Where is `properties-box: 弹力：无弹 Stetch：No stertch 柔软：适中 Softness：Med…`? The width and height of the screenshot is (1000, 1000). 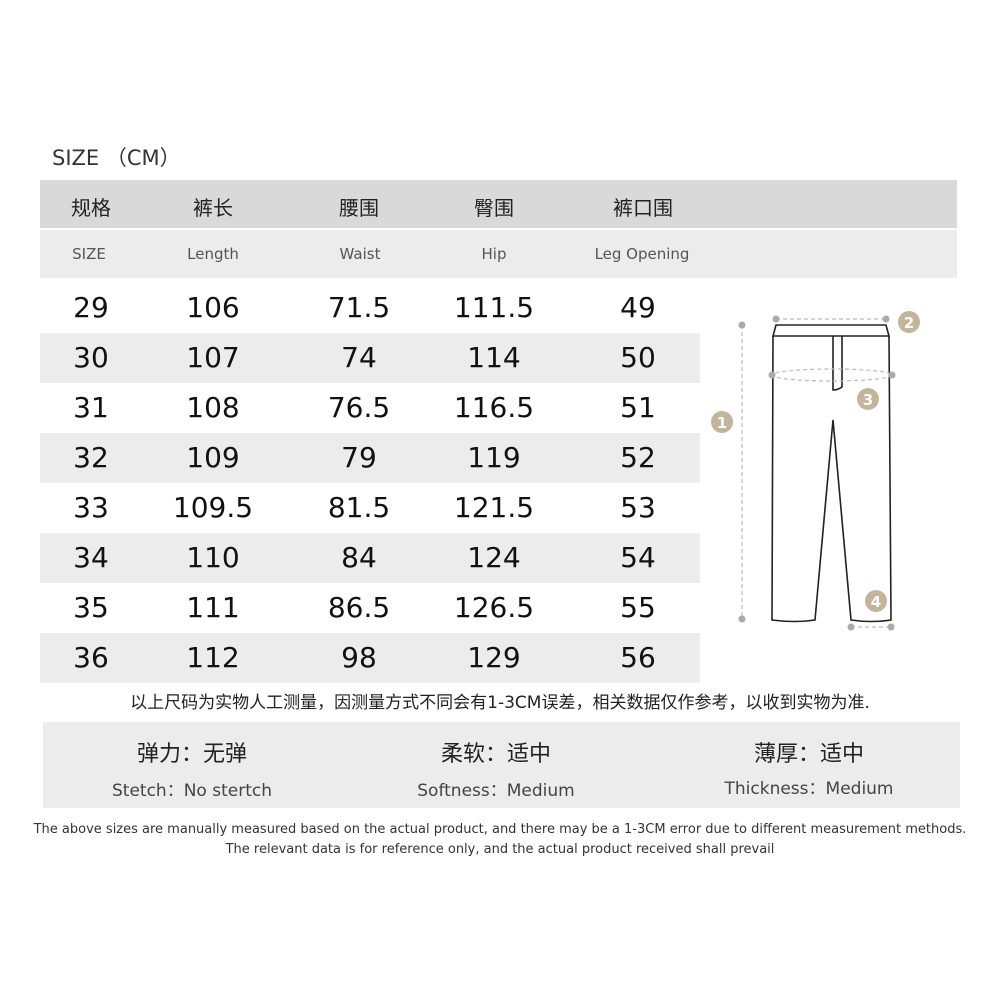
properties-box: 弹力：无弹 Stetch：No stertch 柔软：适中 Softness：Med… is located at coordinates (501, 765).